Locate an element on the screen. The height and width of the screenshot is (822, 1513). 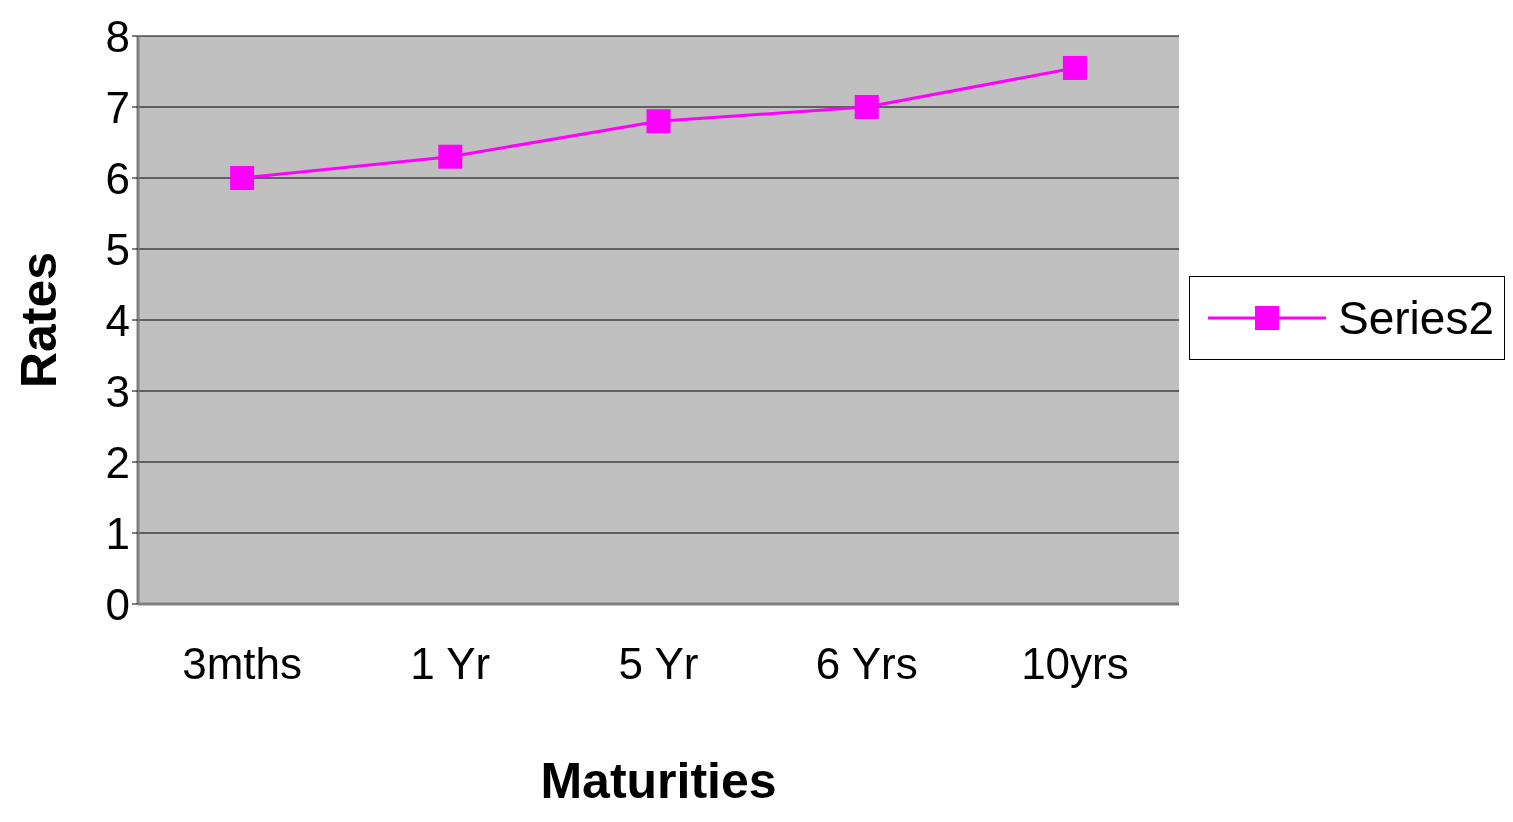
y-tick-label: 2 is located at coordinates (117, 462).